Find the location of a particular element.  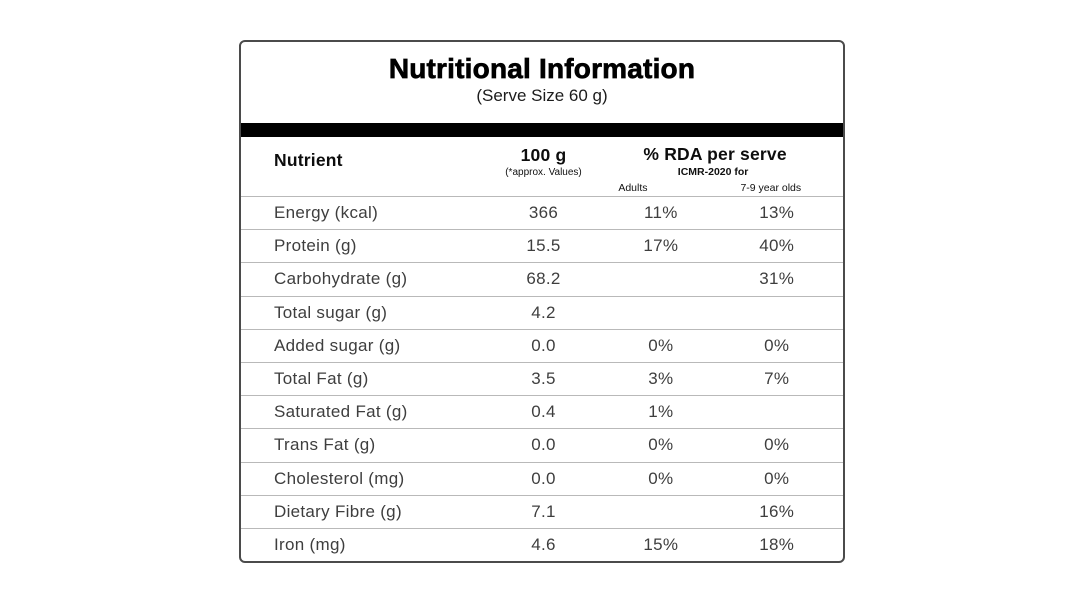

value-per-100g: 366 is located at coordinates (543, 213).